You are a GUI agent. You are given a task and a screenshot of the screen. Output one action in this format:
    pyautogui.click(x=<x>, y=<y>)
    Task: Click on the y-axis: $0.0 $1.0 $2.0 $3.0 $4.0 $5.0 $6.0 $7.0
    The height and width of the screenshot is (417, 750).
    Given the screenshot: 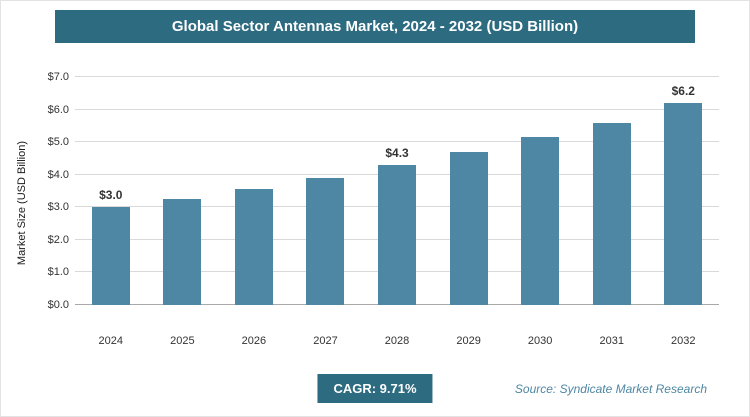 What is the action you would take?
    pyautogui.click(x=53, y=191)
    